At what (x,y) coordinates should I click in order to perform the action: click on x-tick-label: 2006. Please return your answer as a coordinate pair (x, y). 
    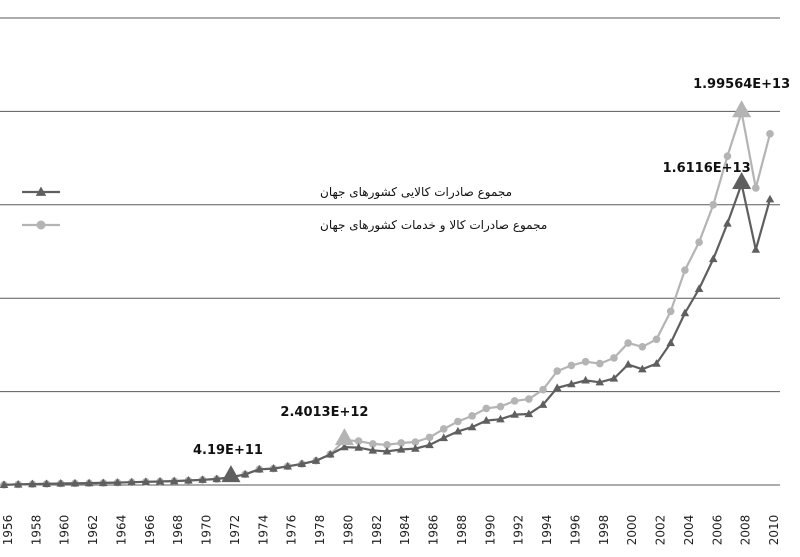
    Looking at the image, I should click on (717, 530).